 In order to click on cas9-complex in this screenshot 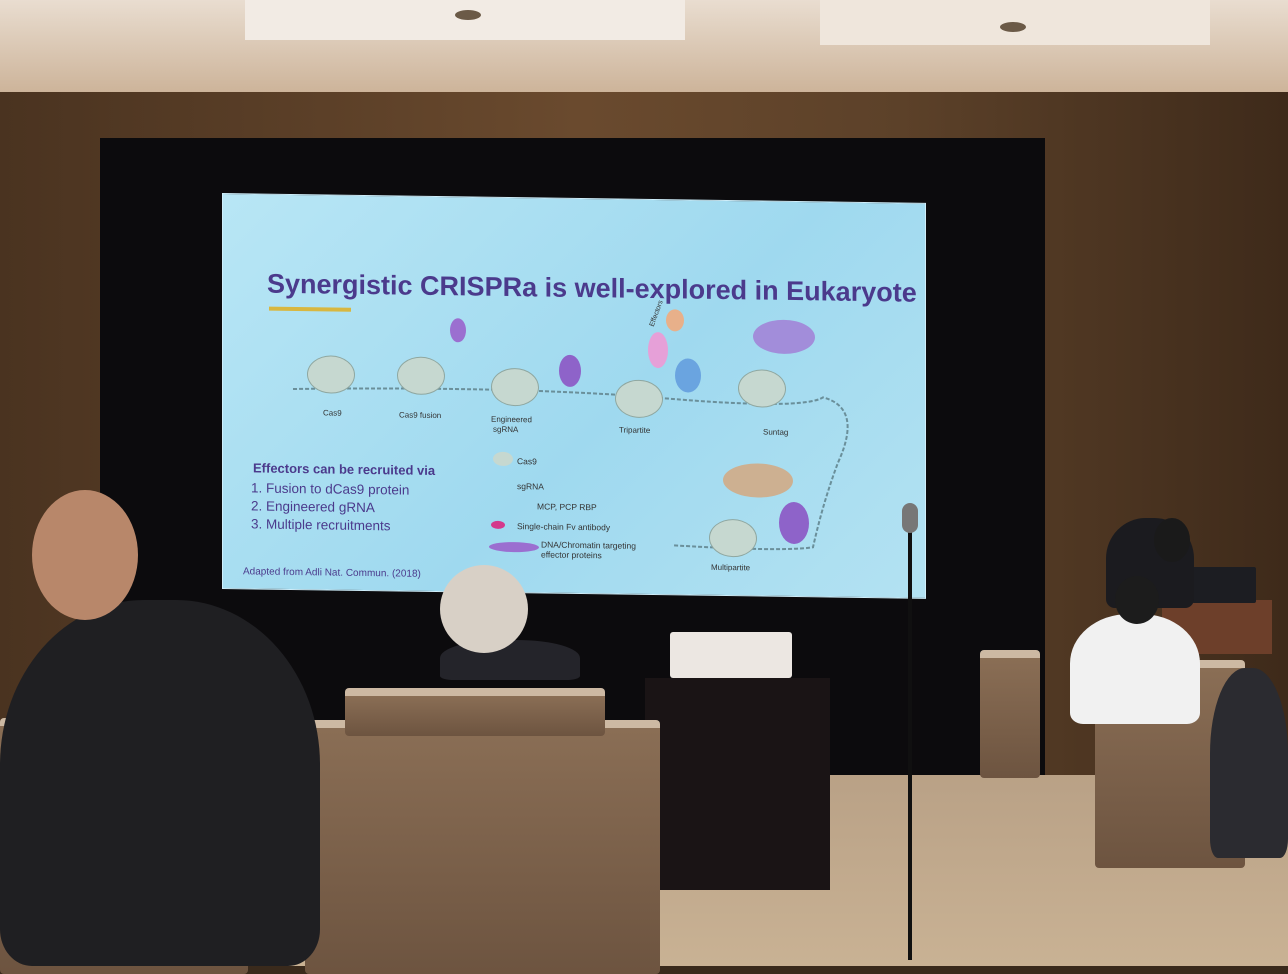, I will do `click(331, 374)`.